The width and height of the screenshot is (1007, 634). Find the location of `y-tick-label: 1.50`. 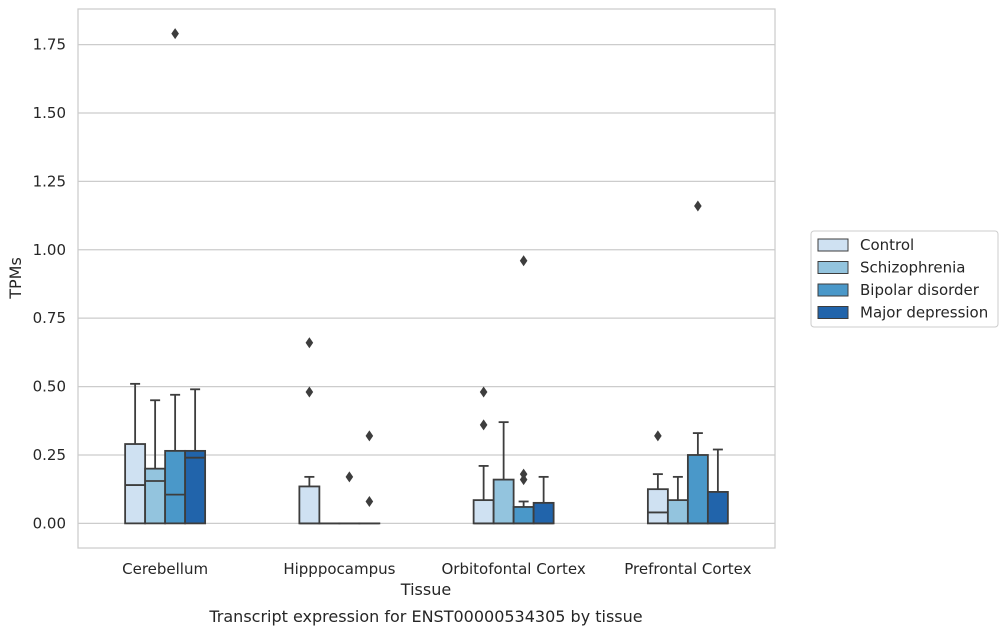

y-tick-label: 1.50 is located at coordinates (49, 113).